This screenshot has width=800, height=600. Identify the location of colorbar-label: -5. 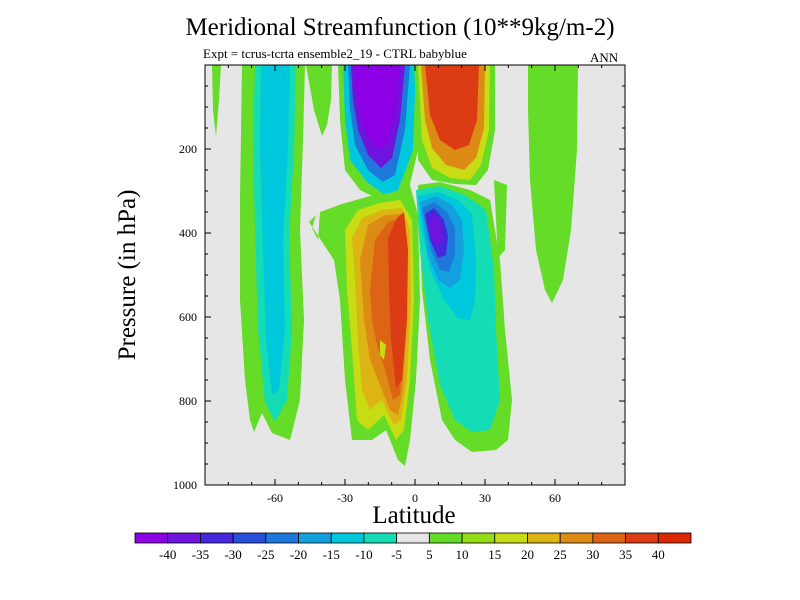
(396, 554).